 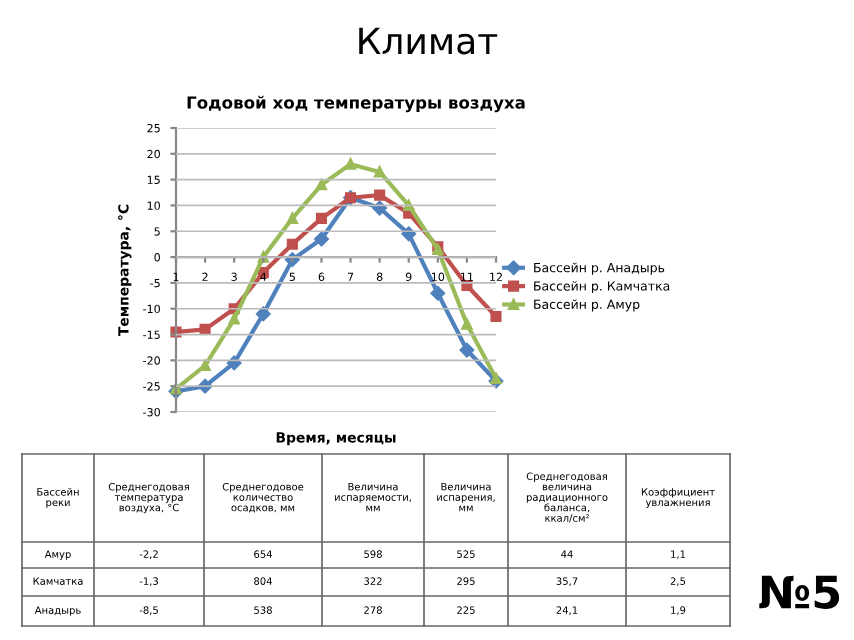 What do you see at coordinates (799, 592) in the screenshot?
I see `text: №5` at bounding box center [799, 592].